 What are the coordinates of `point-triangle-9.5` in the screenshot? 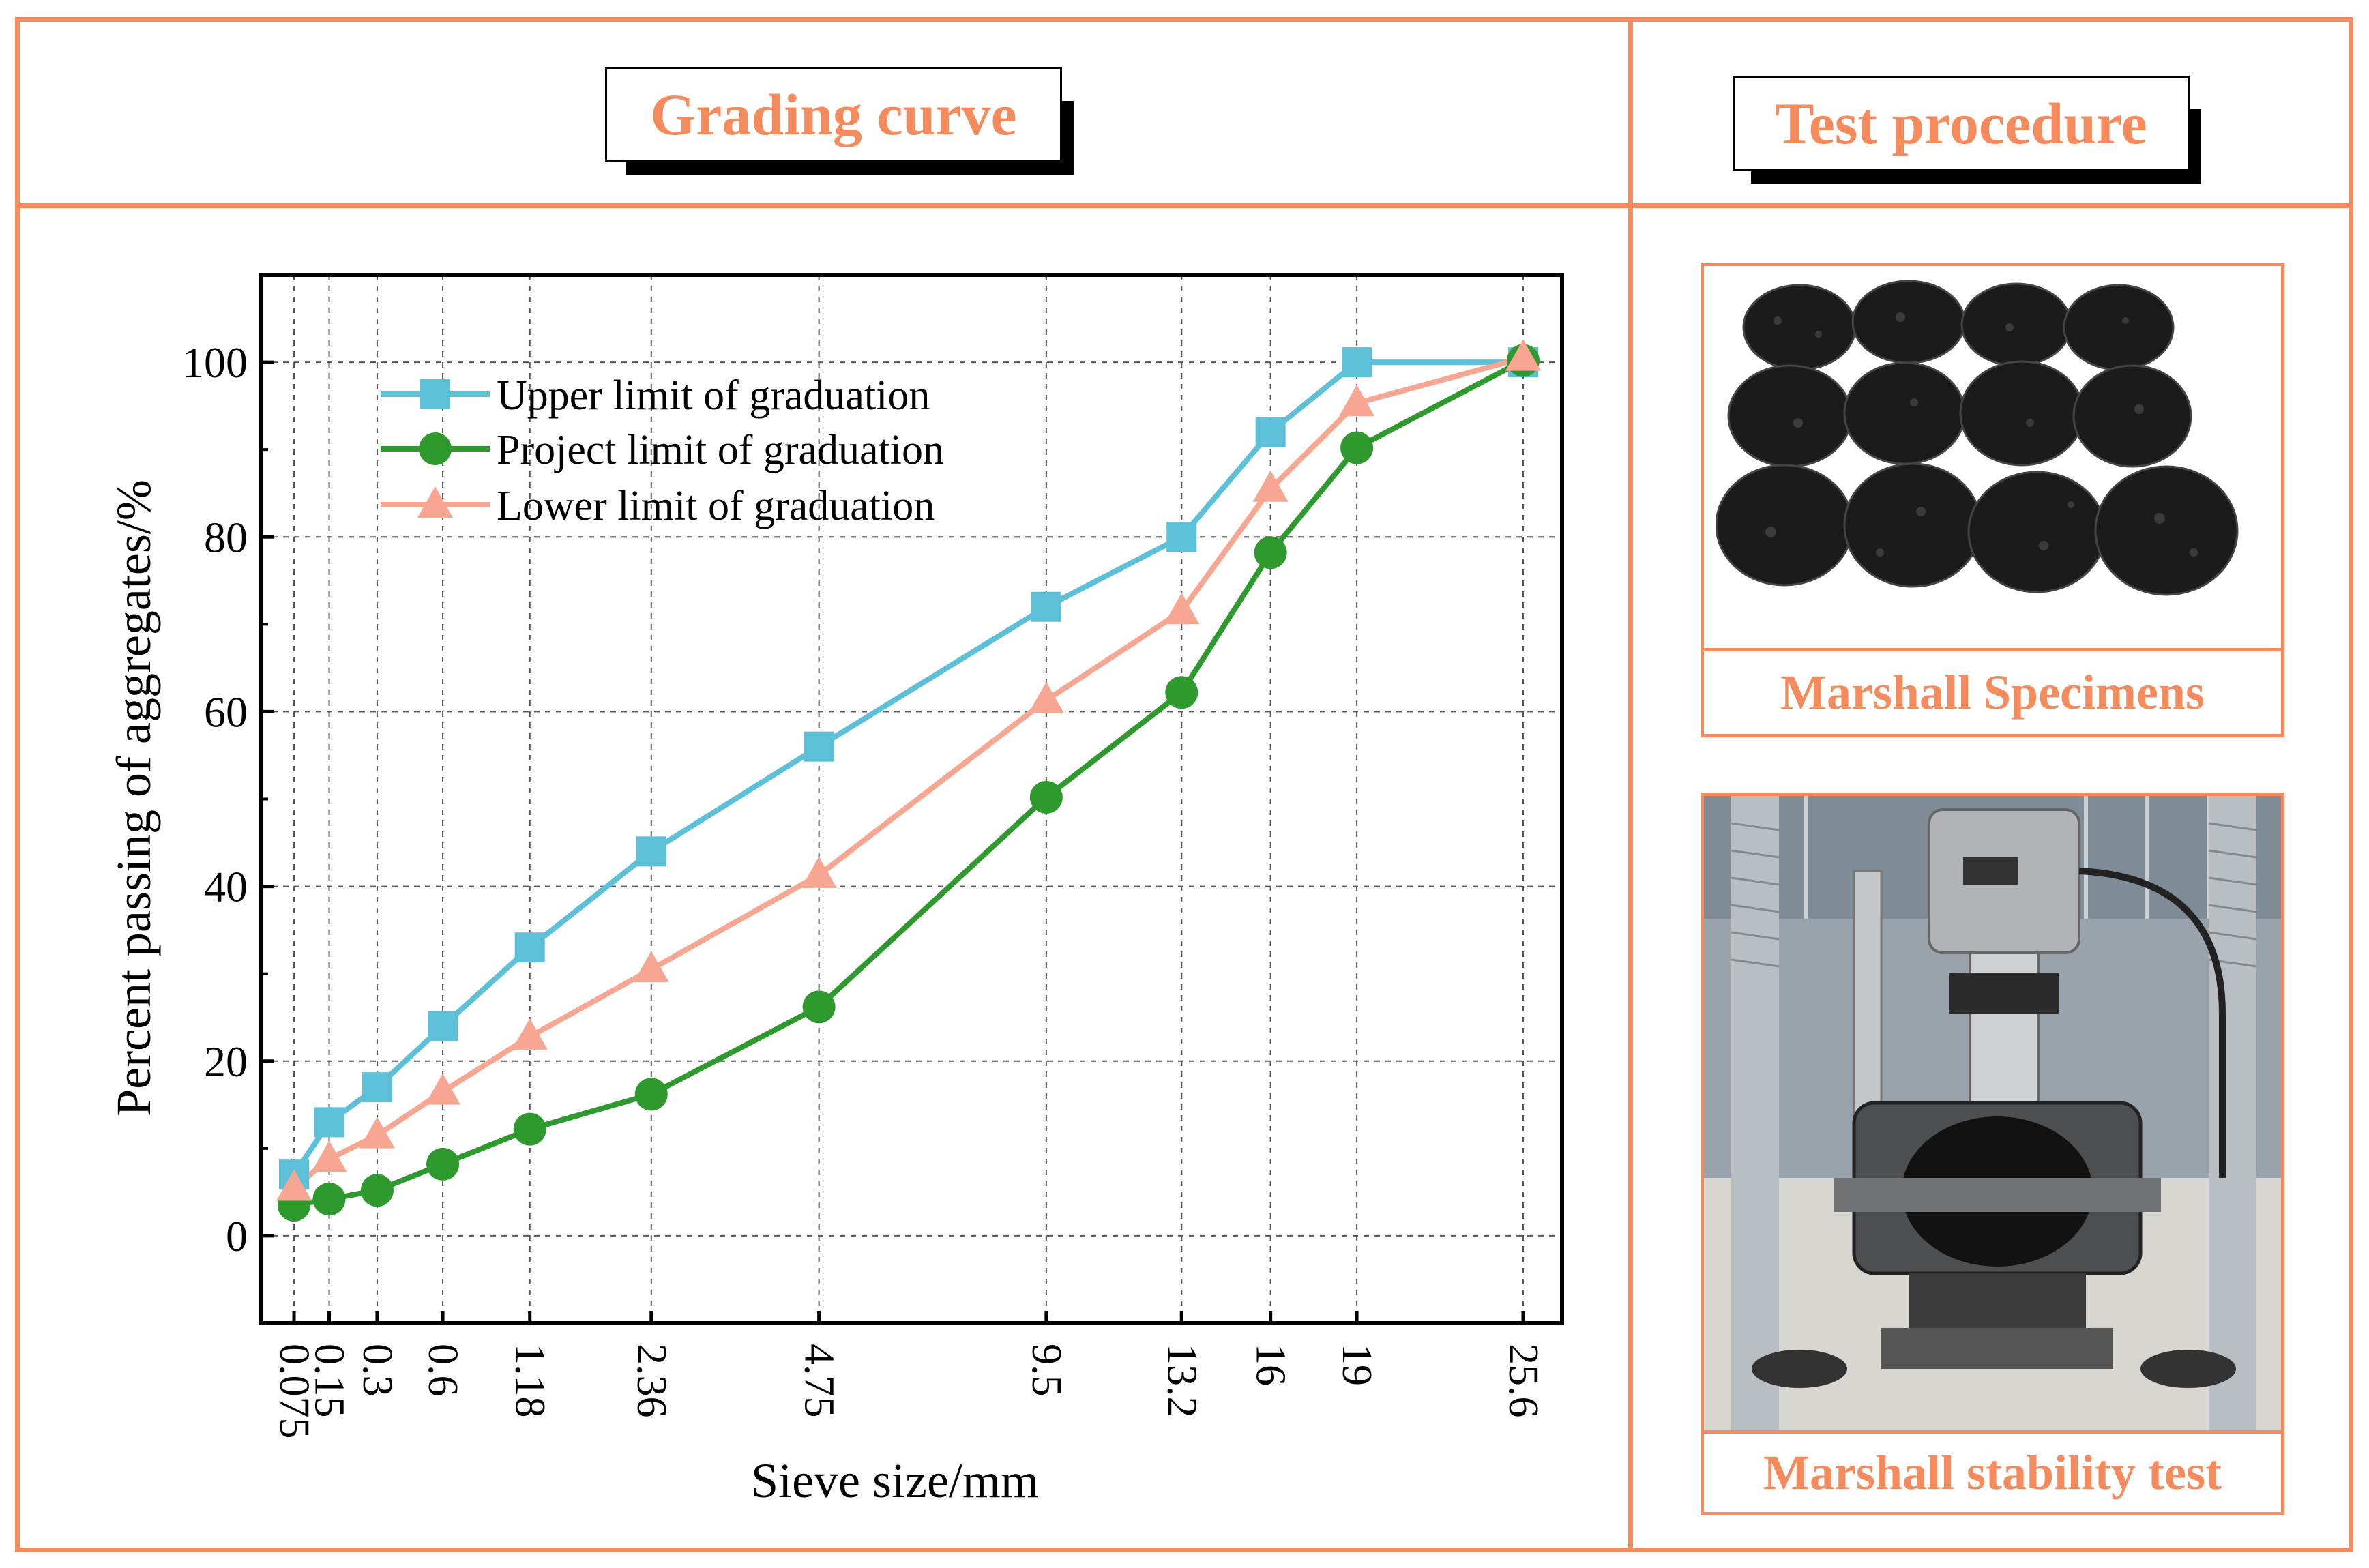 It's located at (1046, 697).